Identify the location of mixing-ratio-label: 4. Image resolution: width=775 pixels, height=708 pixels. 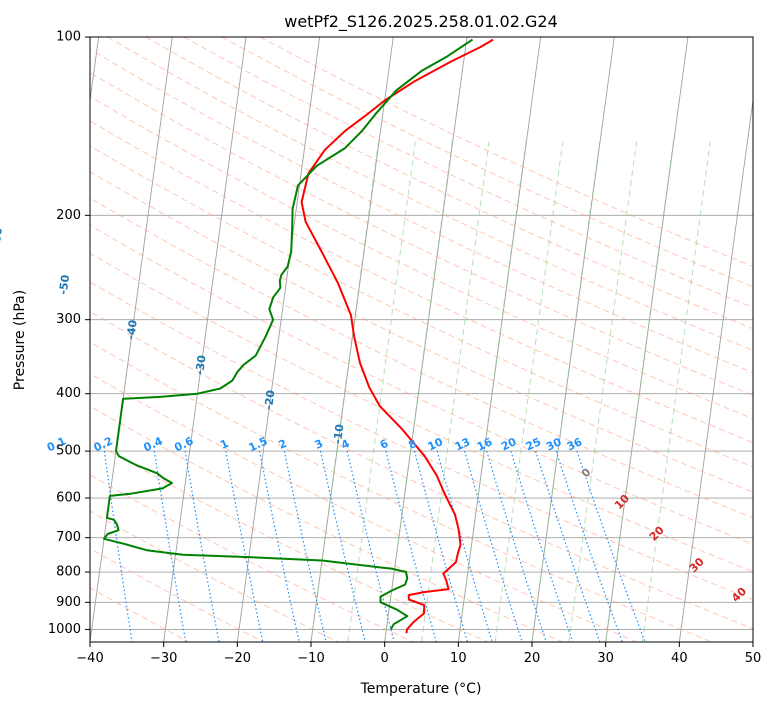
(345, 444).